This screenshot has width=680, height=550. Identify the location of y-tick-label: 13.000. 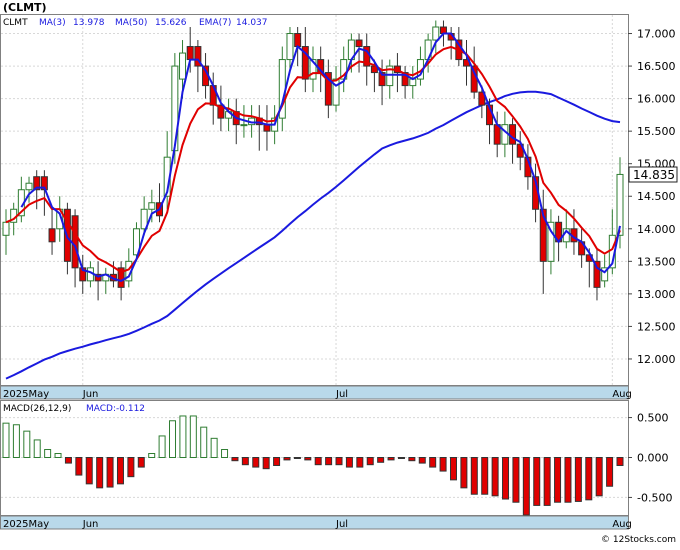
(656, 294).